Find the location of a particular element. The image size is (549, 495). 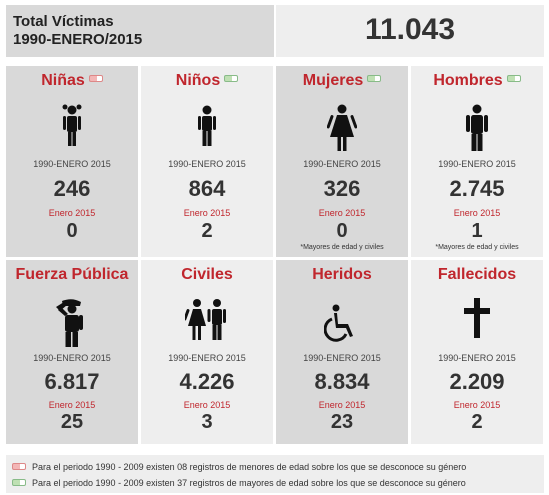

card-body: 1990-ENERO 2015 8.834 Enero 2015 23 is located at coordinates (342, 367).